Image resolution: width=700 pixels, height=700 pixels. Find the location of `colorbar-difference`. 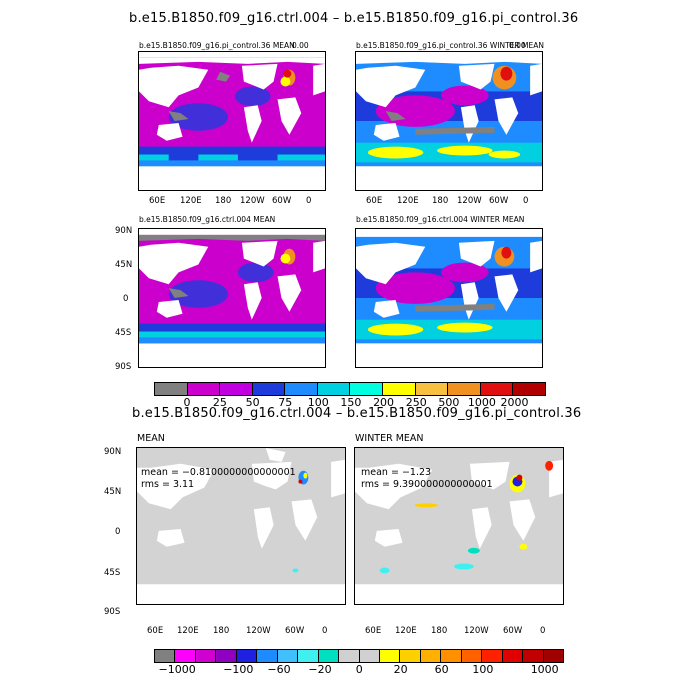

colorbar-difference is located at coordinates (359, 656).